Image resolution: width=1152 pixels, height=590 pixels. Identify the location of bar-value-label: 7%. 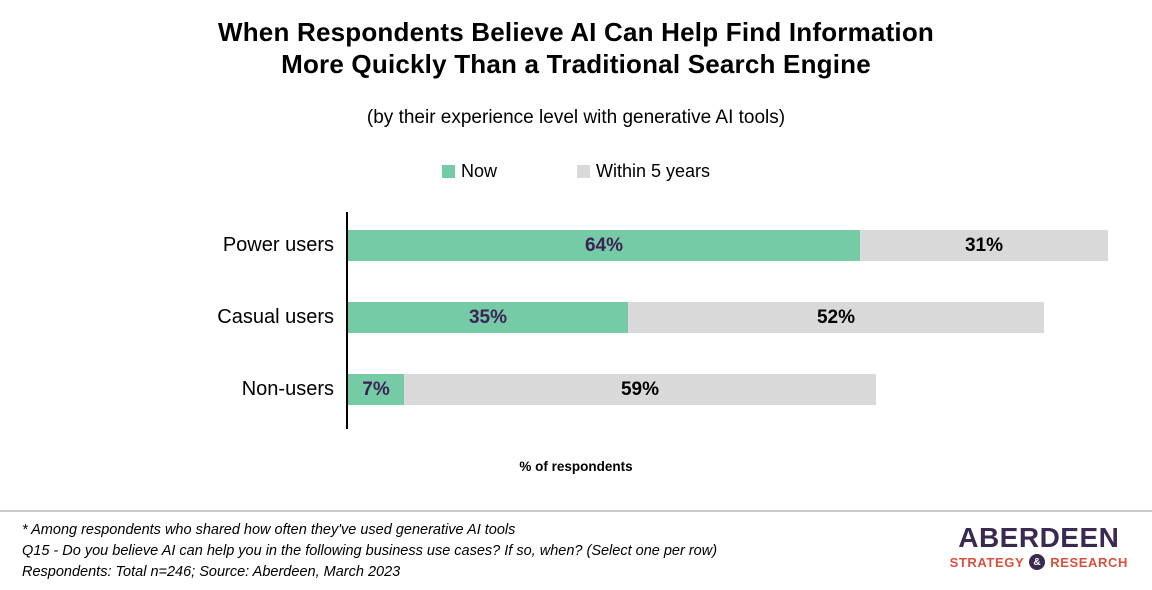
(376, 389).